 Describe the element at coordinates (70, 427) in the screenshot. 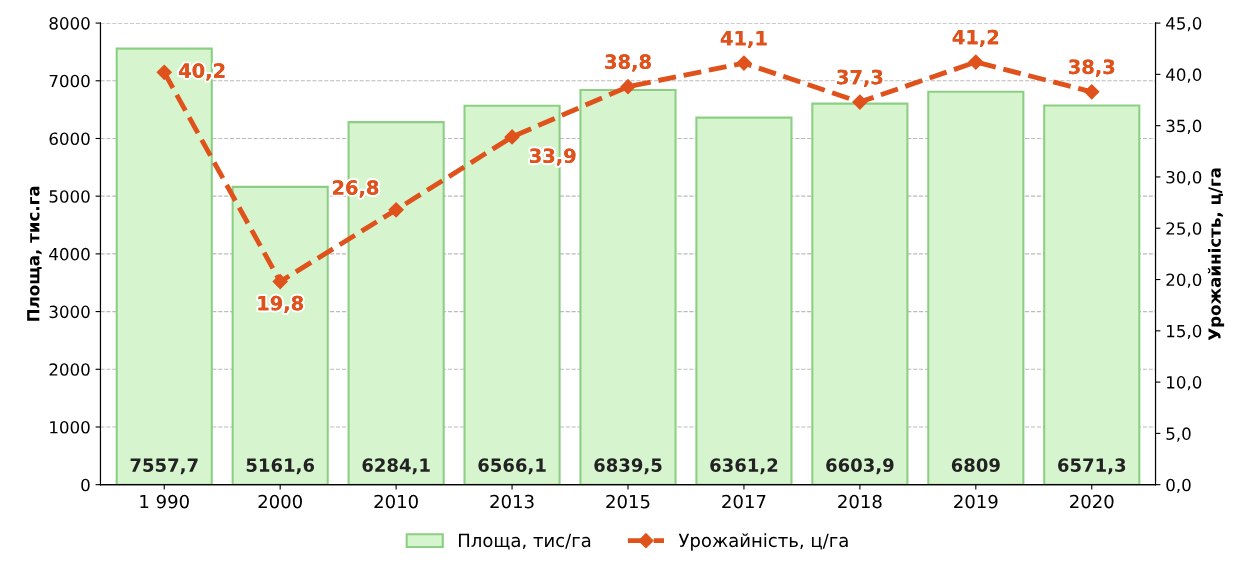

I see `y-tick-label: 1000` at that location.